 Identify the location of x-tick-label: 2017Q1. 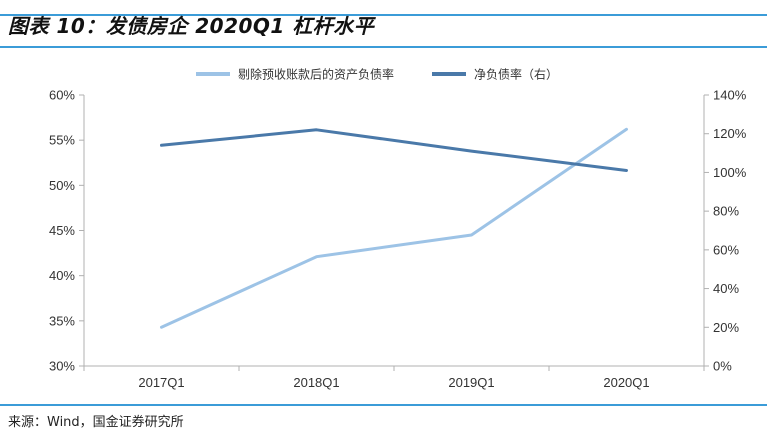
(161, 382).